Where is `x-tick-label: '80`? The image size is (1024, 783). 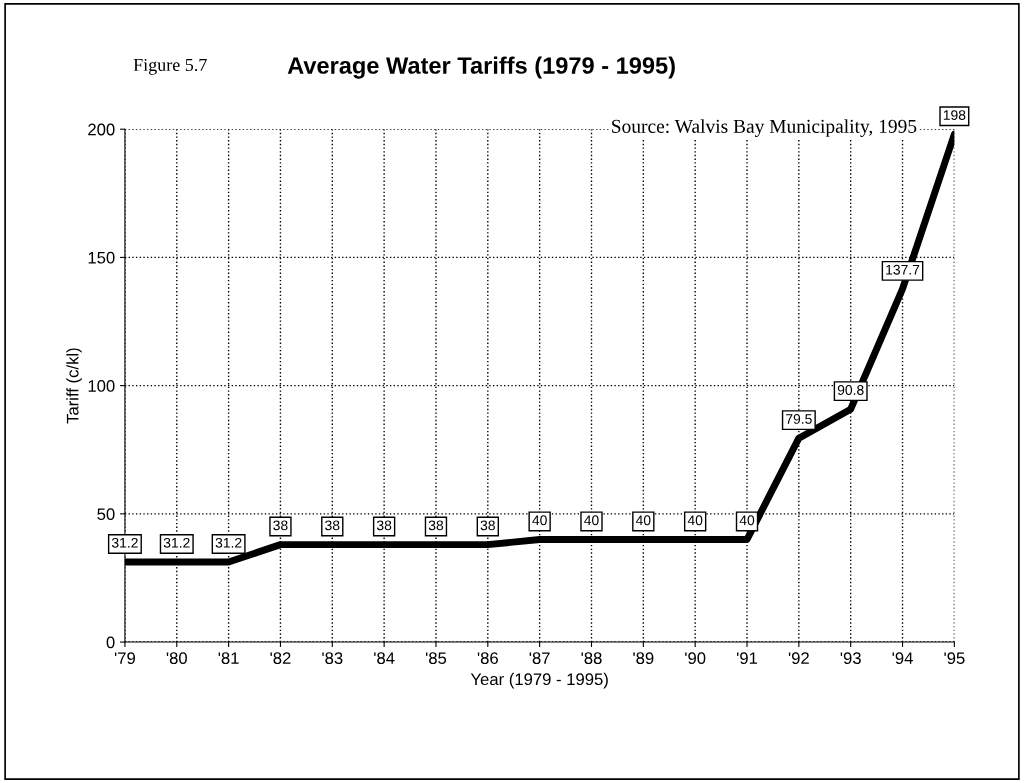
x-tick-label: '80 is located at coordinates (176, 658).